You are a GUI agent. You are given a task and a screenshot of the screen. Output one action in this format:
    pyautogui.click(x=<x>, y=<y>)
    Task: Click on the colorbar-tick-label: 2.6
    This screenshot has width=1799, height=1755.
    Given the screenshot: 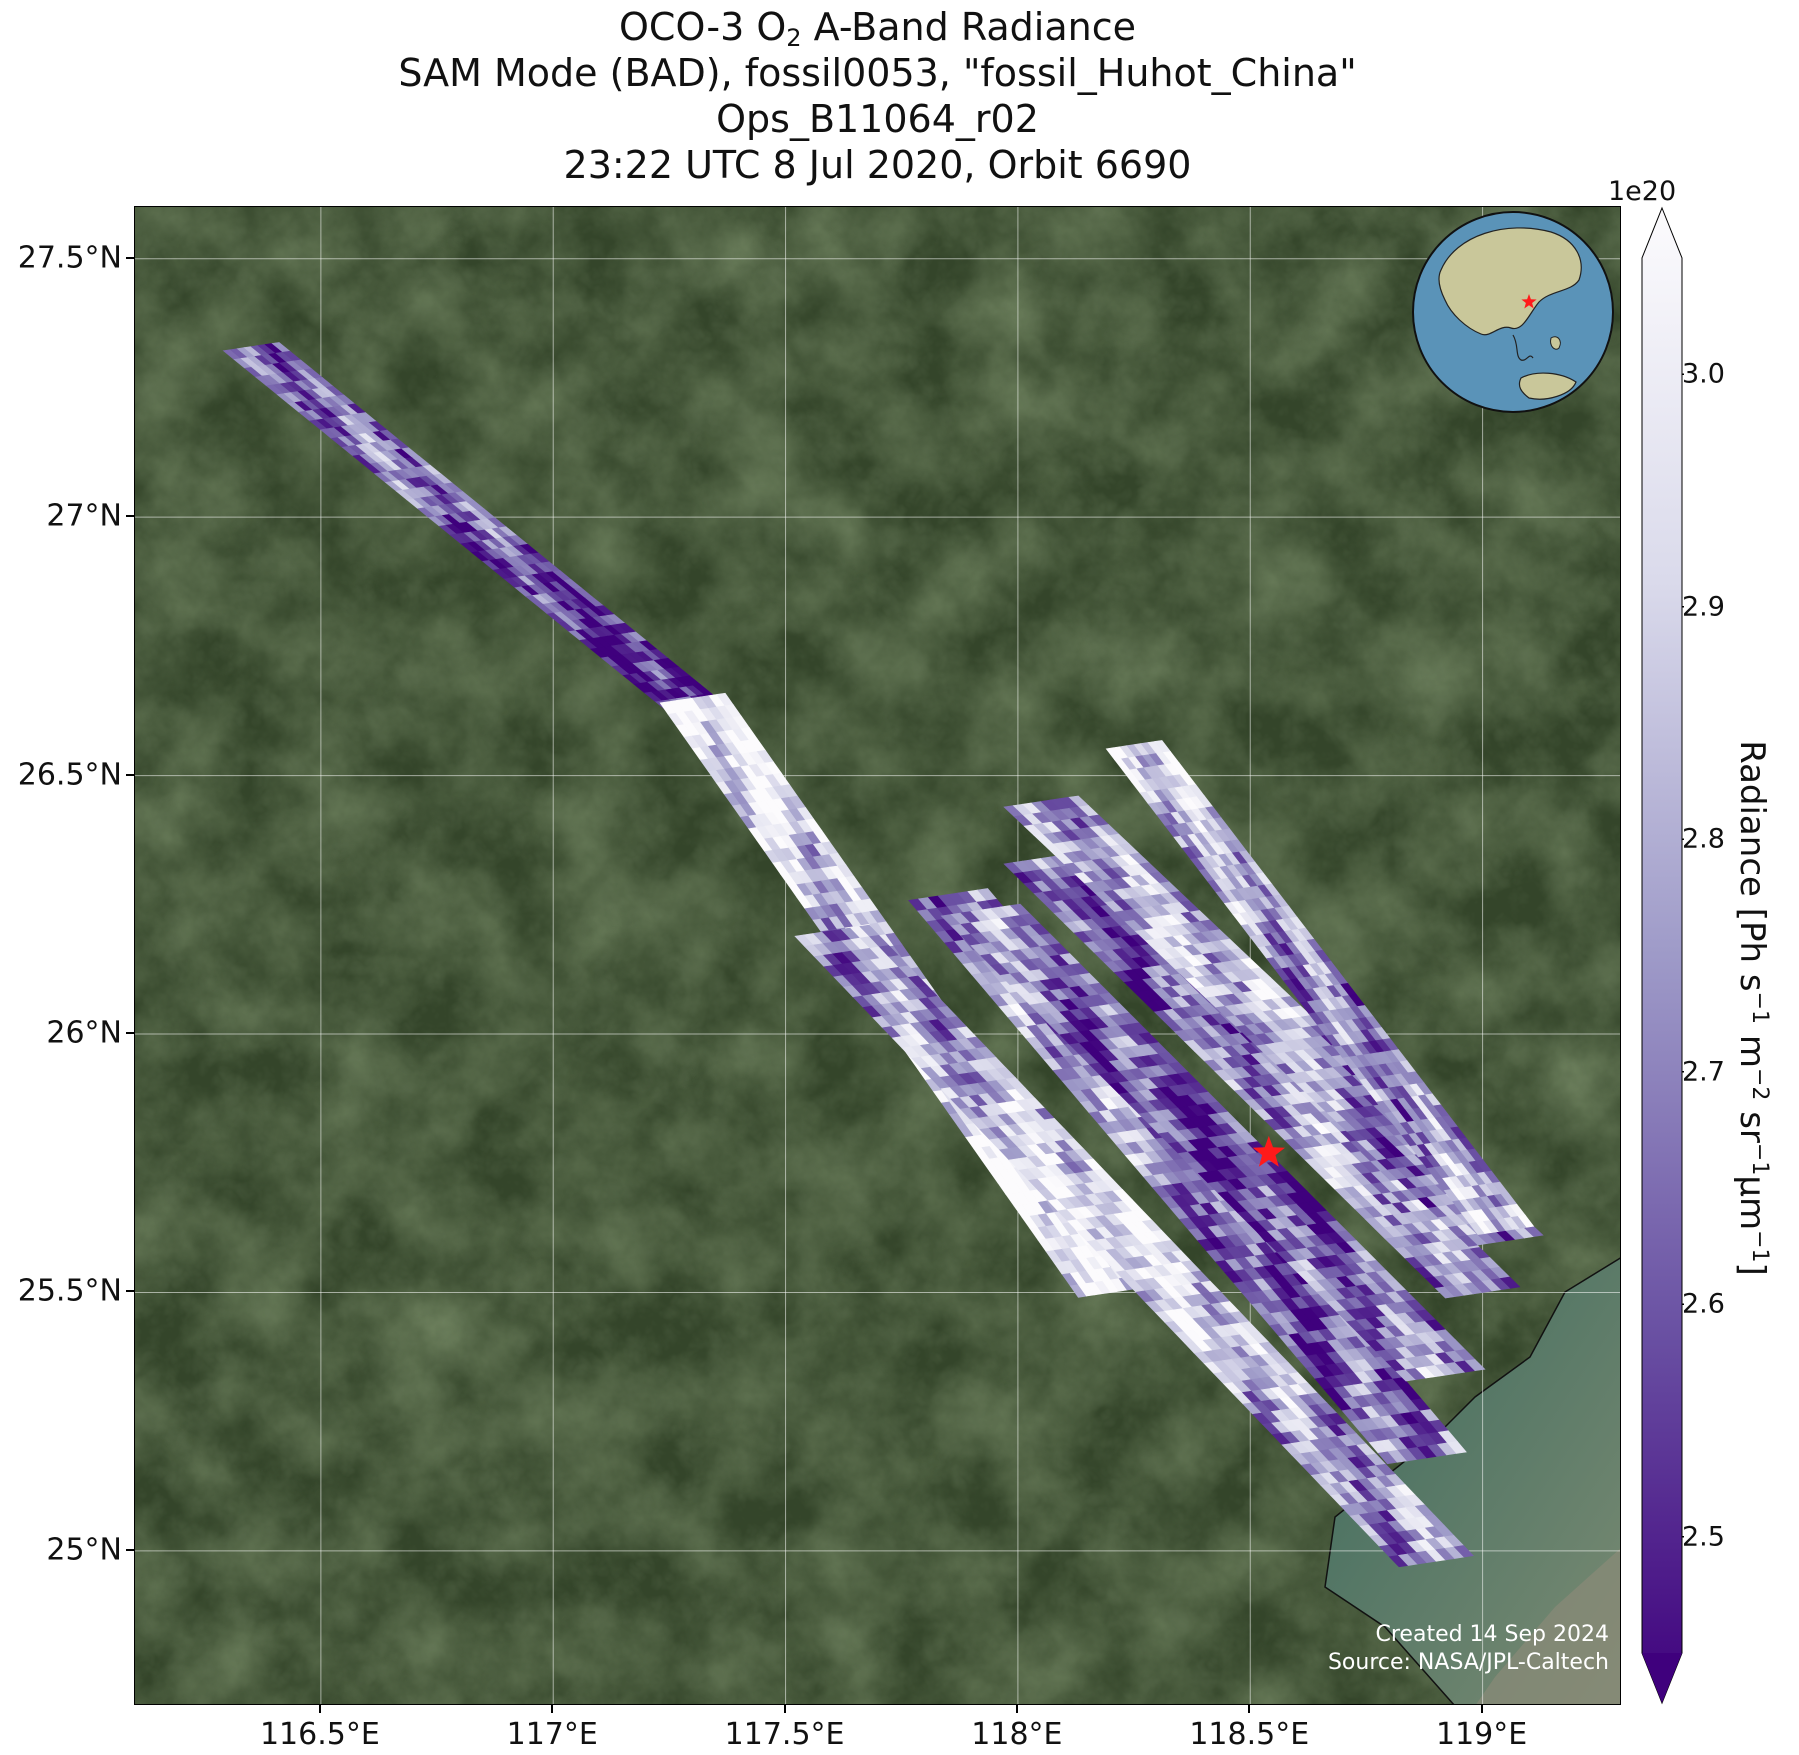 What is the action you would take?
    pyautogui.click(x=1703, y=1304)
    